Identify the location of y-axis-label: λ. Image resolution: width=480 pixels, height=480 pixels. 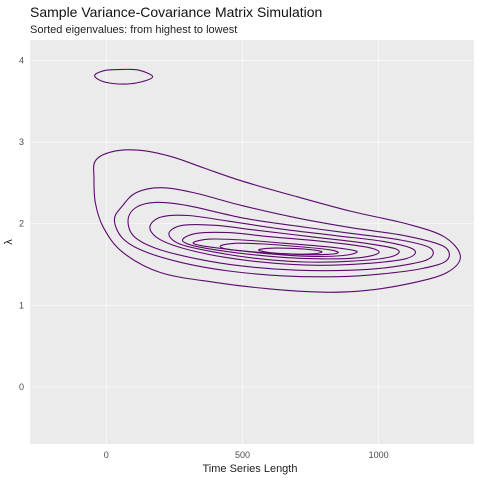
(9, 242).